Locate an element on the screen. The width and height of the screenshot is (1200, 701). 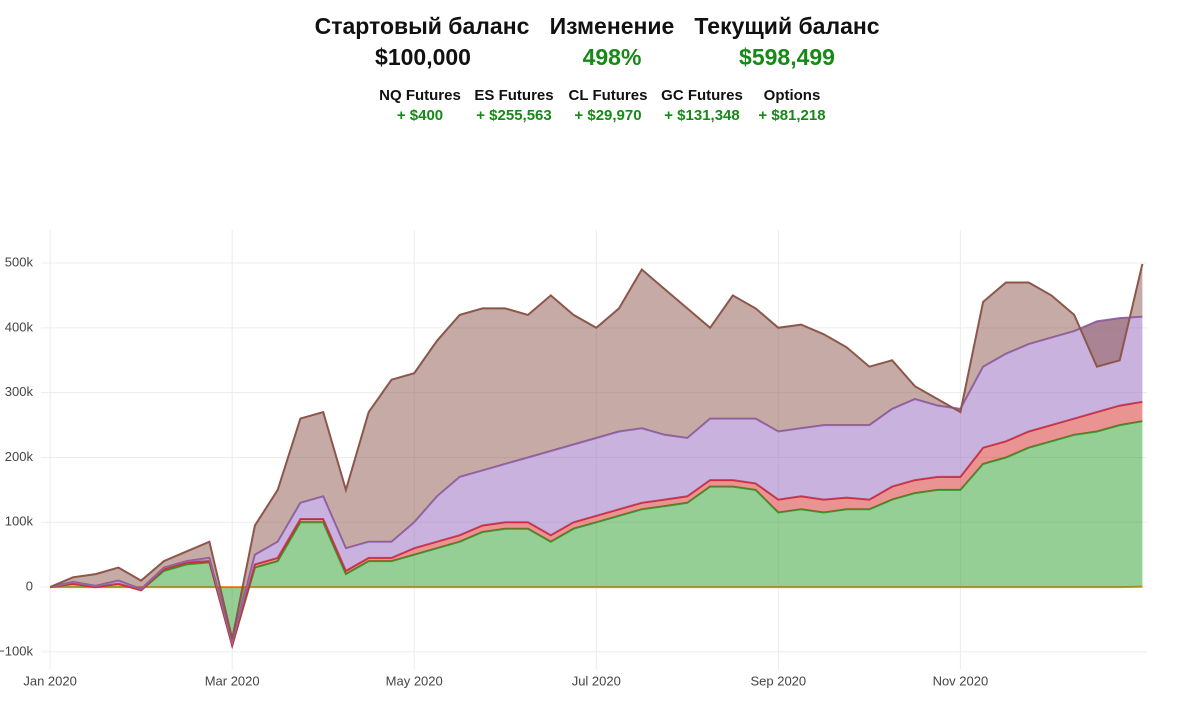
legend-value: + $400 is located at coordinates (420, 115).